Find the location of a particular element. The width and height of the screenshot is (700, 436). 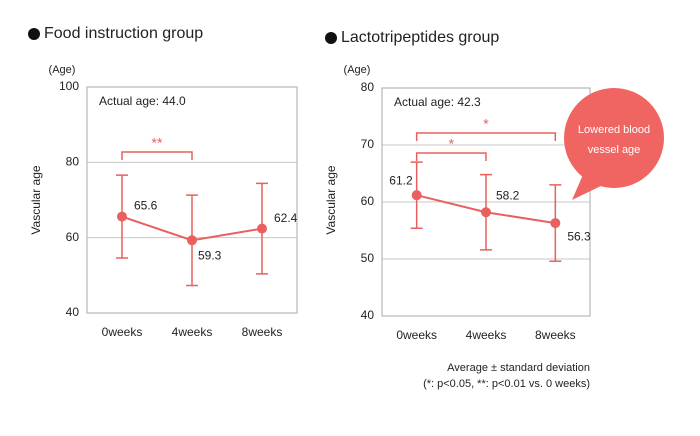

footnote: (*: p<0.05, **: p<0.01 vs. 0 weeks) is located at coordinates (506, 384).